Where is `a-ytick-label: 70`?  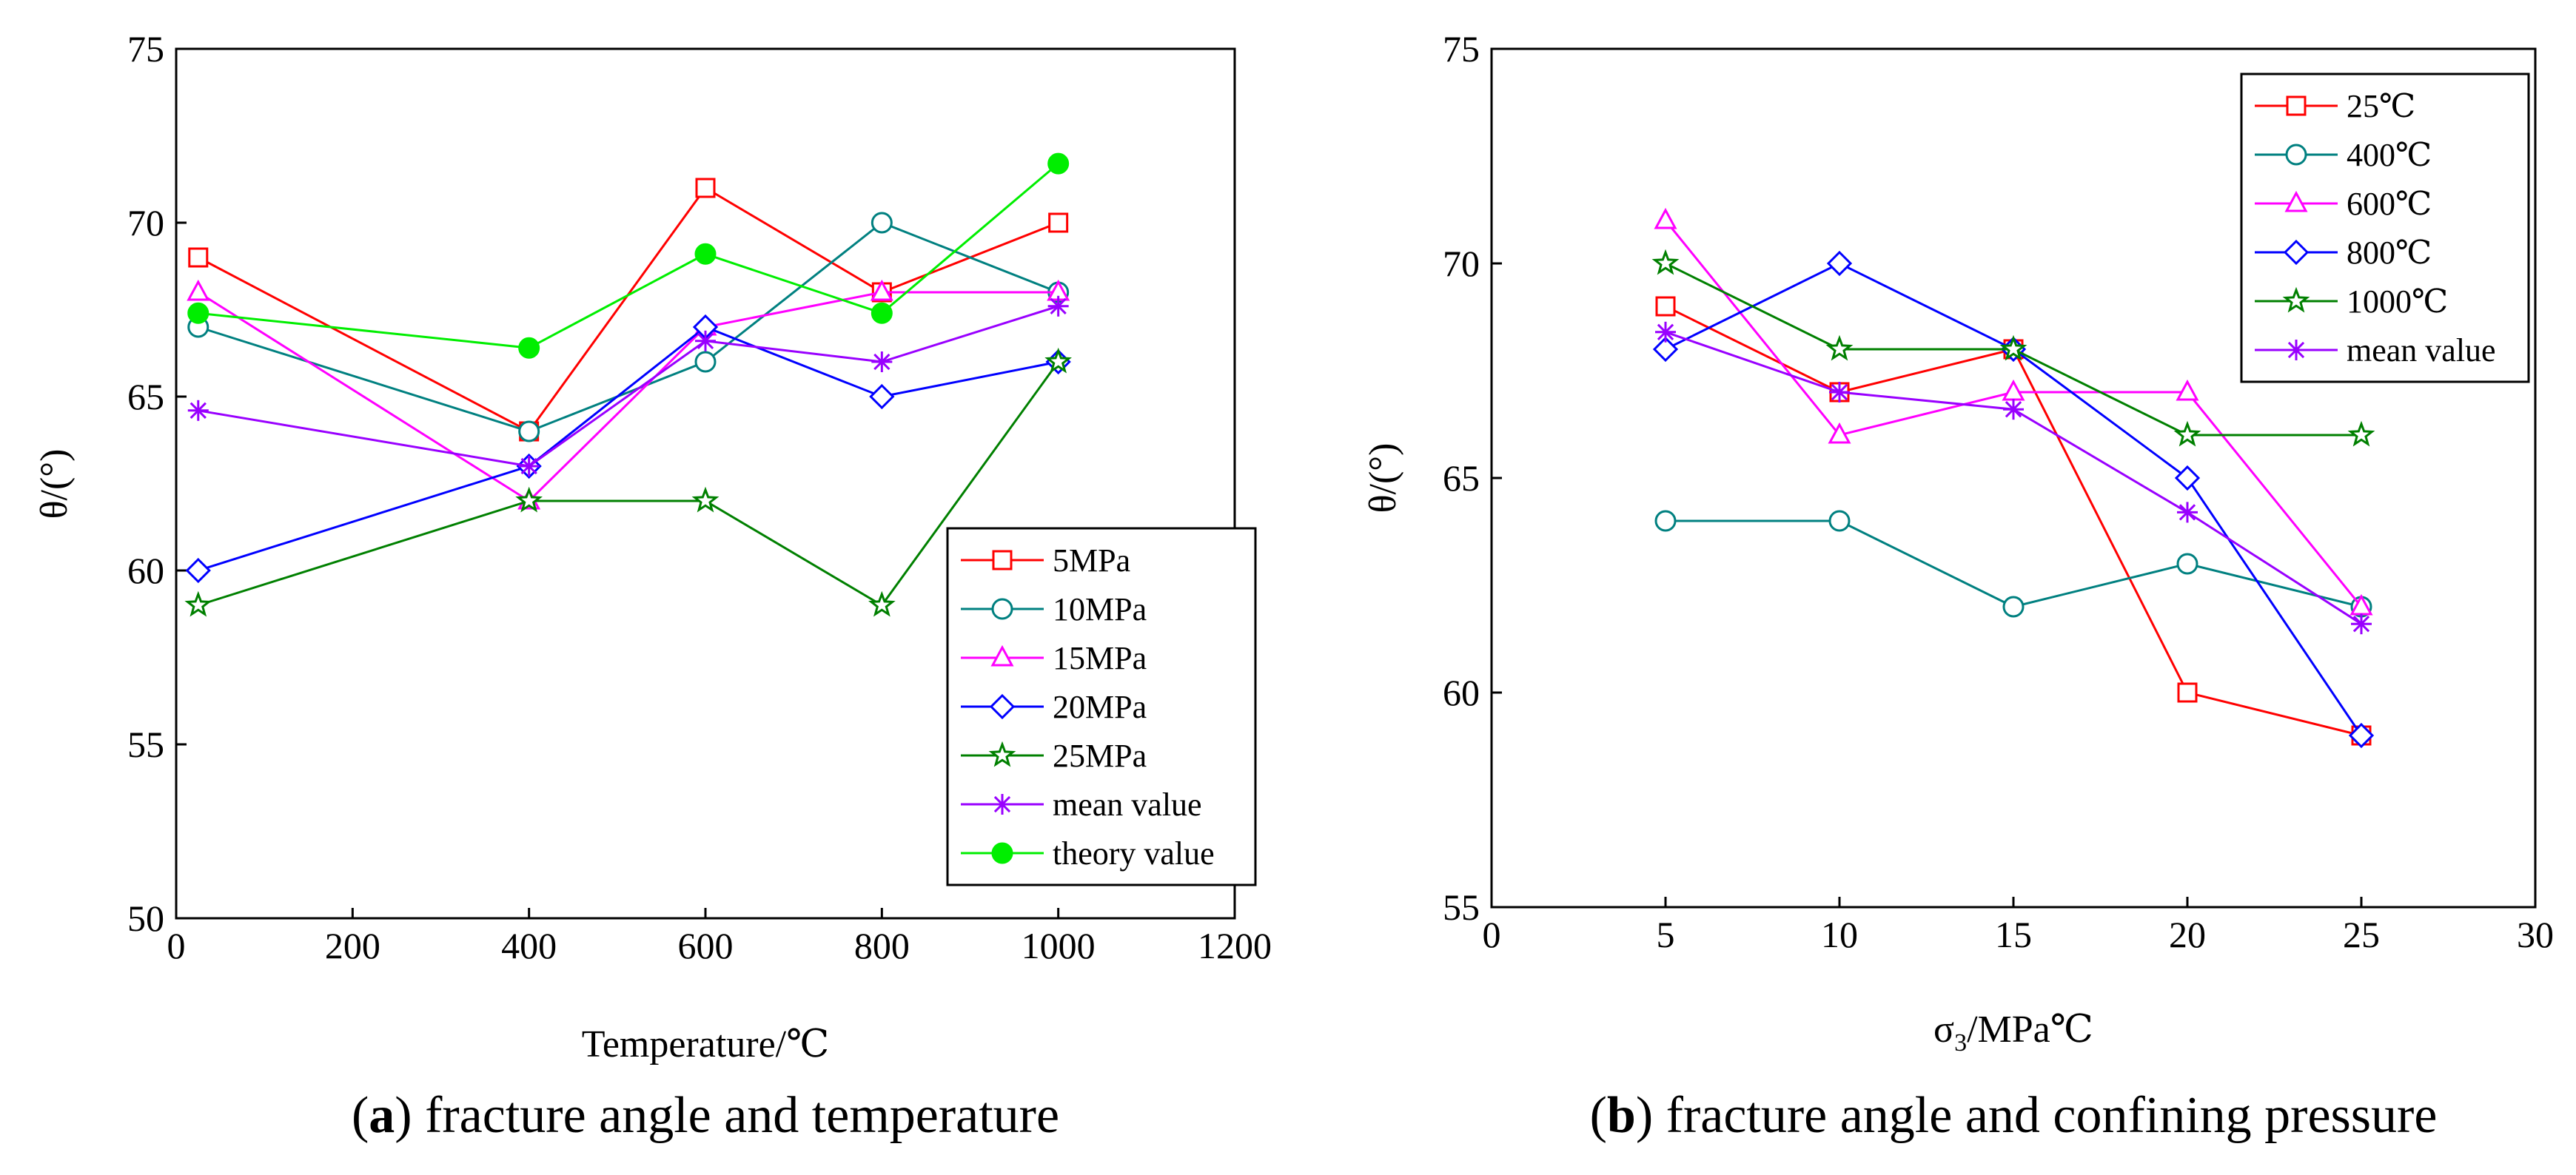
a-ytick-label: 70 is located at coordinates (145, 222).